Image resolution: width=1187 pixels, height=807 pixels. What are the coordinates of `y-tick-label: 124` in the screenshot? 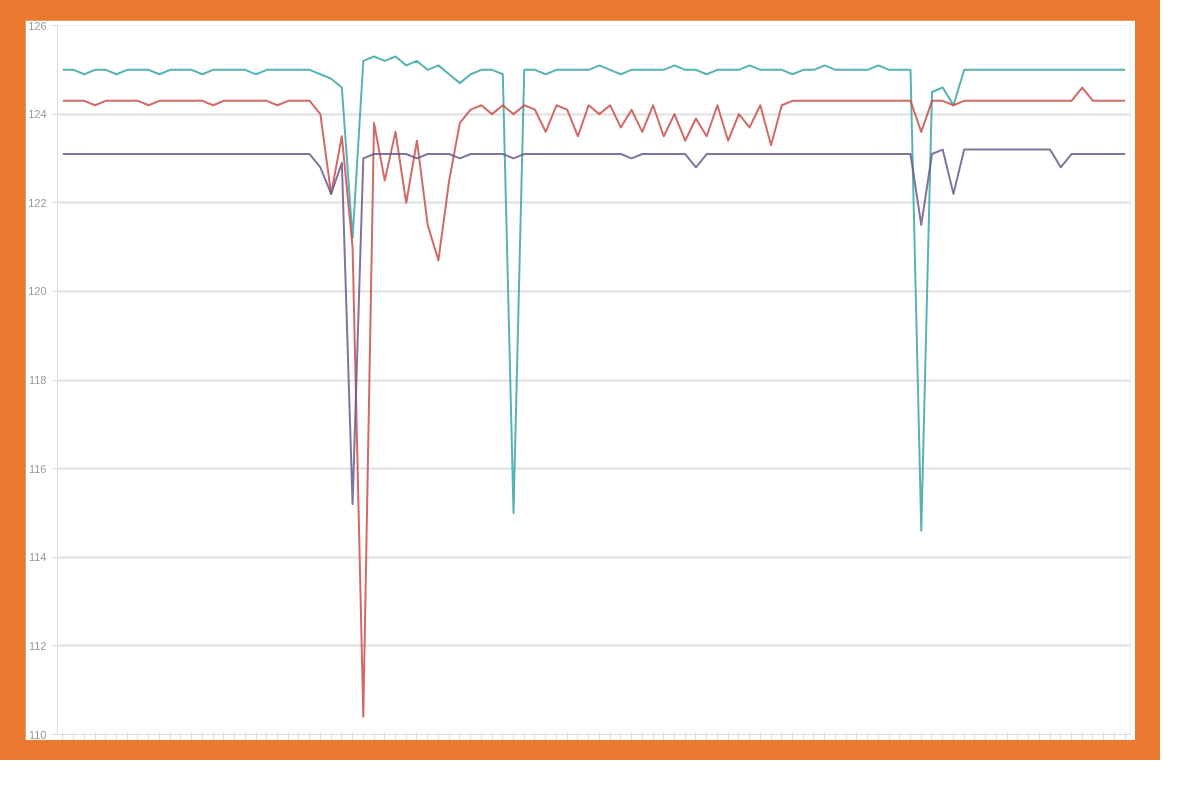 It's located at (37, 114).